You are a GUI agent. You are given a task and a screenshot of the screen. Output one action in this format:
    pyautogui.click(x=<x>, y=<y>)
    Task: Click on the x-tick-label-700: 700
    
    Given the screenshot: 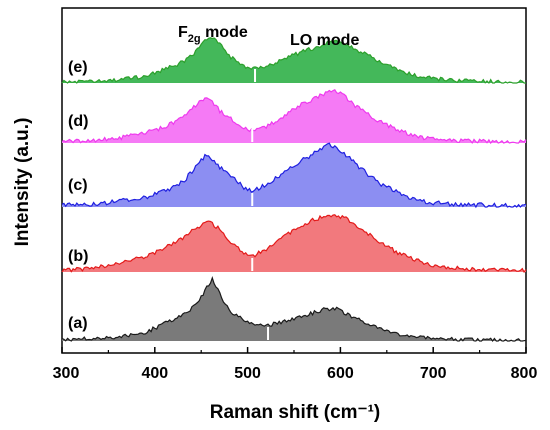 What is the action you would take?
    pyautogui.click(x=433, y=373)
    